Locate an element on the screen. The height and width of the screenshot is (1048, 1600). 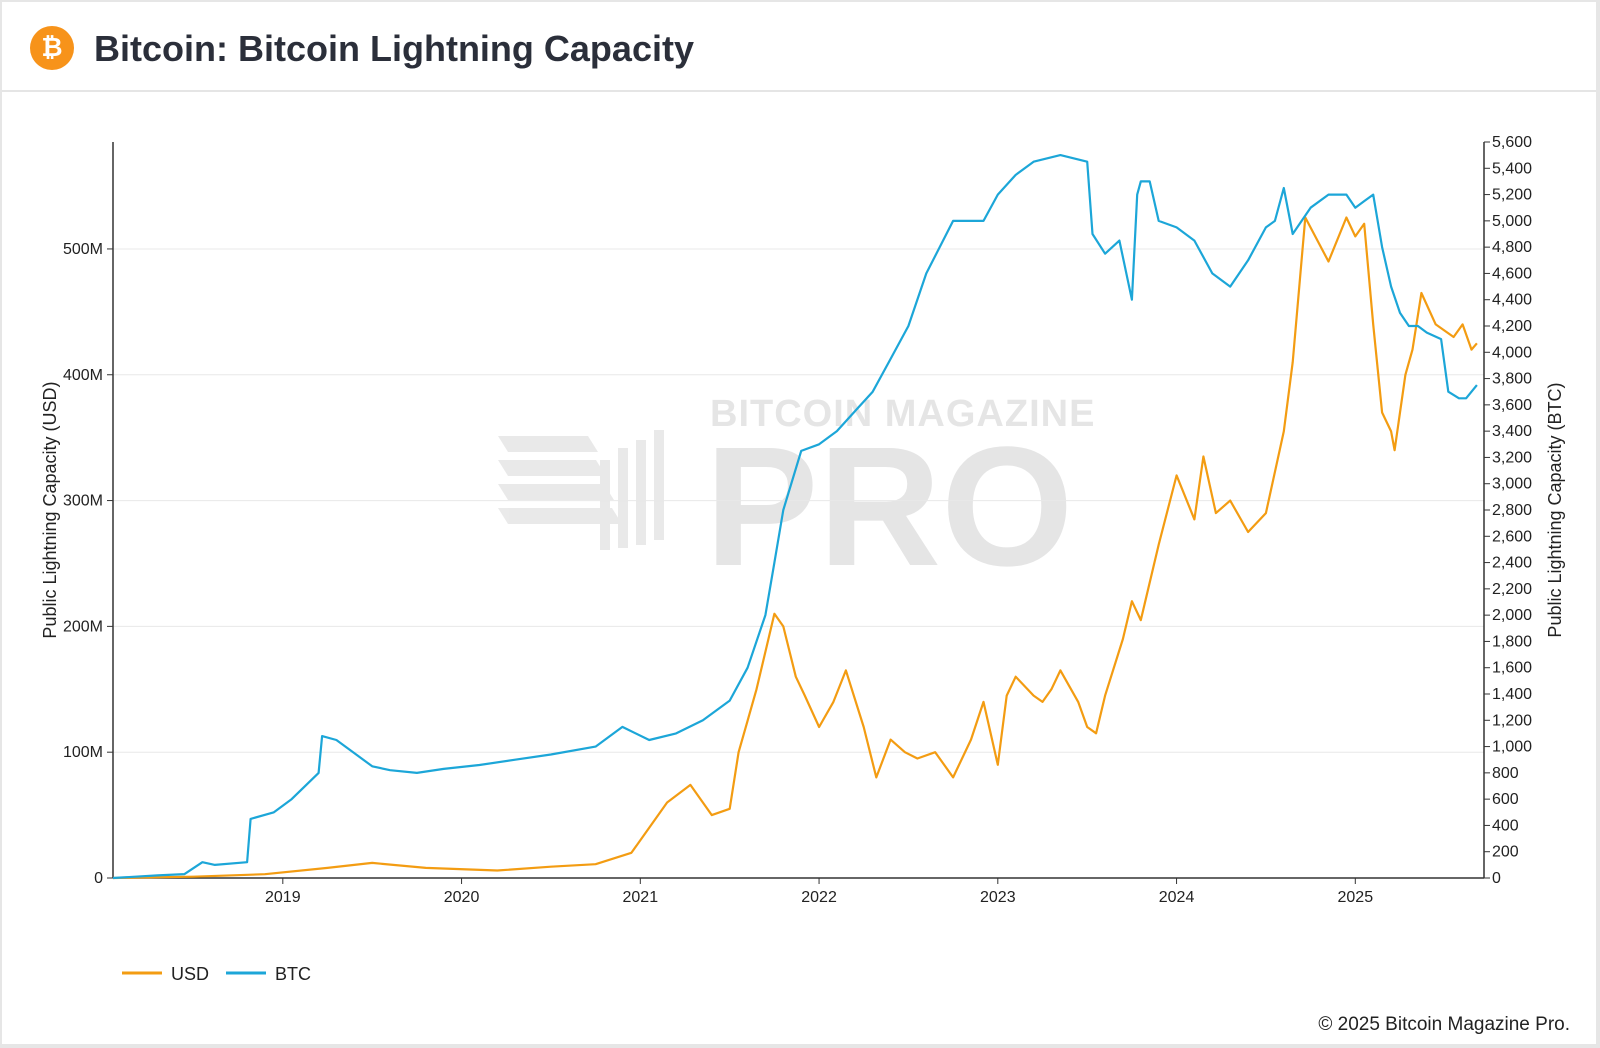
x-tick-label: 2019 is located at coordinates (283, 897).